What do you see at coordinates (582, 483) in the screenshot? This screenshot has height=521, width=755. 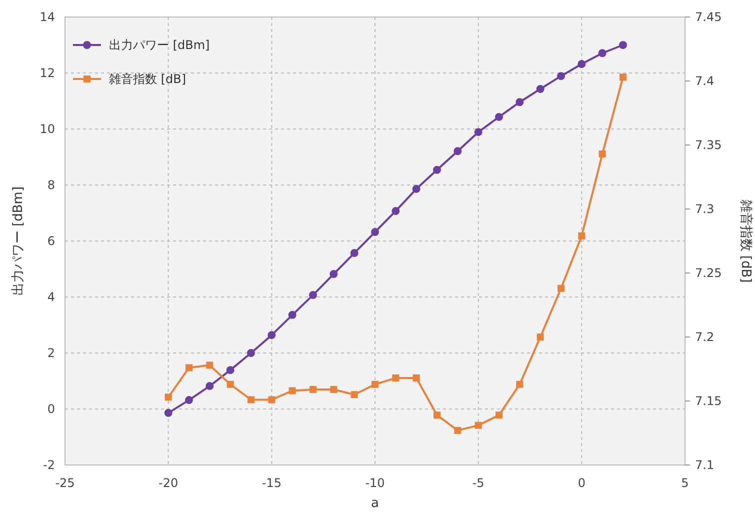 I see `x-tick-label: 0` at bounding box center [582, 483].